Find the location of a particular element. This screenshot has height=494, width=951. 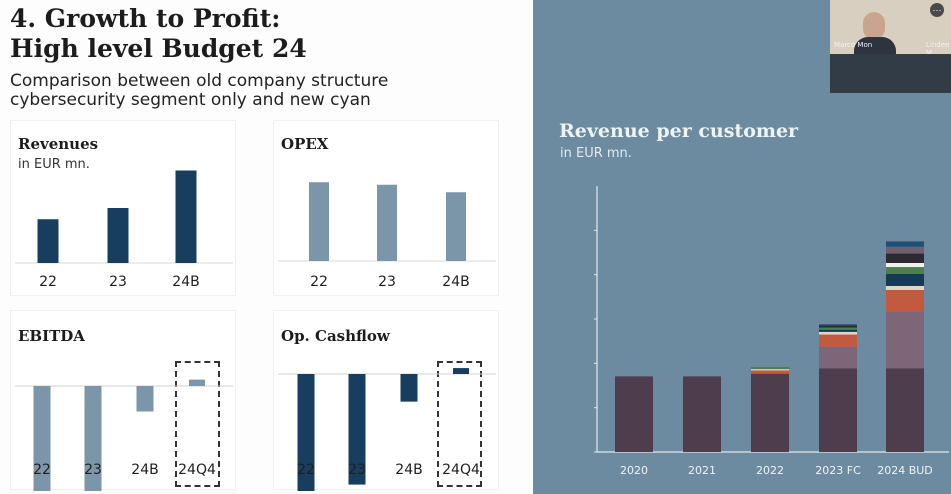

participant-name-left: Marco Mon is located at coordinates (853, 45).